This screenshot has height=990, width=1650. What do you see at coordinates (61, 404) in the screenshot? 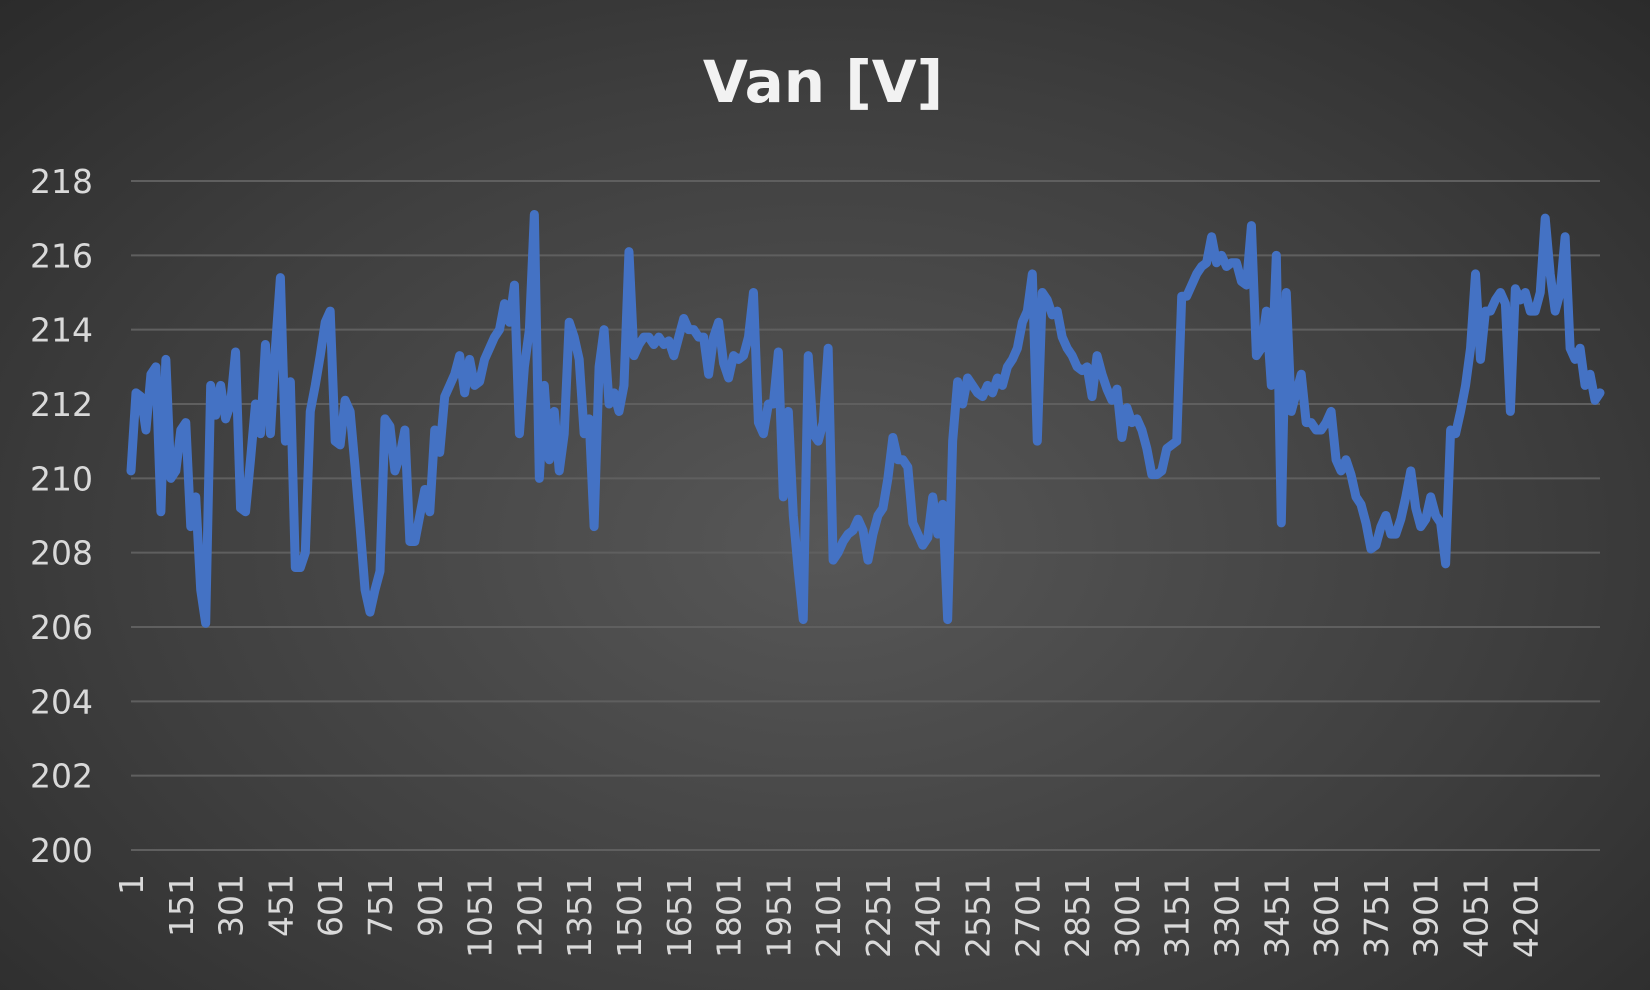
I see `y-tick-label: 212` at bounding box center [61, 404].